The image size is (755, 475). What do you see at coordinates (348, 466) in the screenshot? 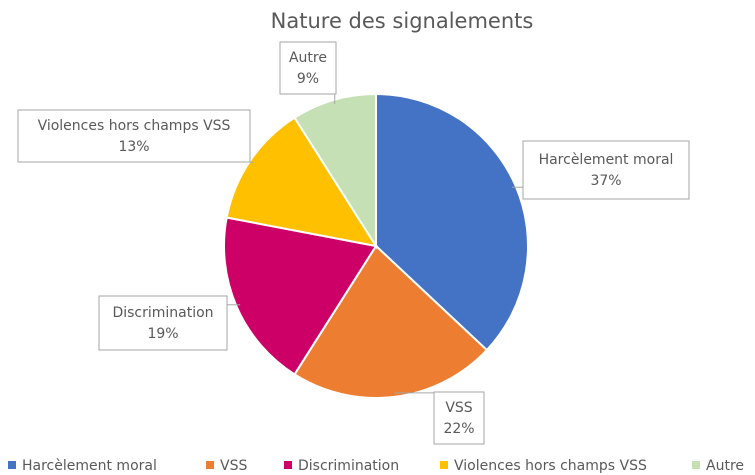
I see `legend-label: Discrimination` at bounding box center [348, 466].